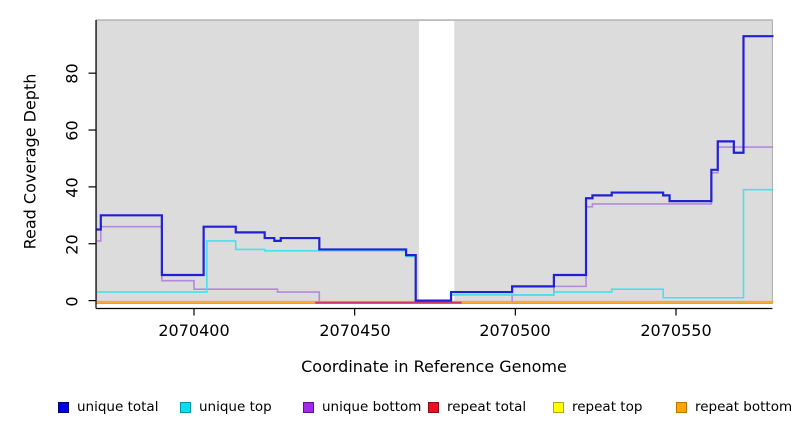  Describe the element at coordinates (743, 407) in the screenshot. I see `legend-label: repeat bottom` at that location.